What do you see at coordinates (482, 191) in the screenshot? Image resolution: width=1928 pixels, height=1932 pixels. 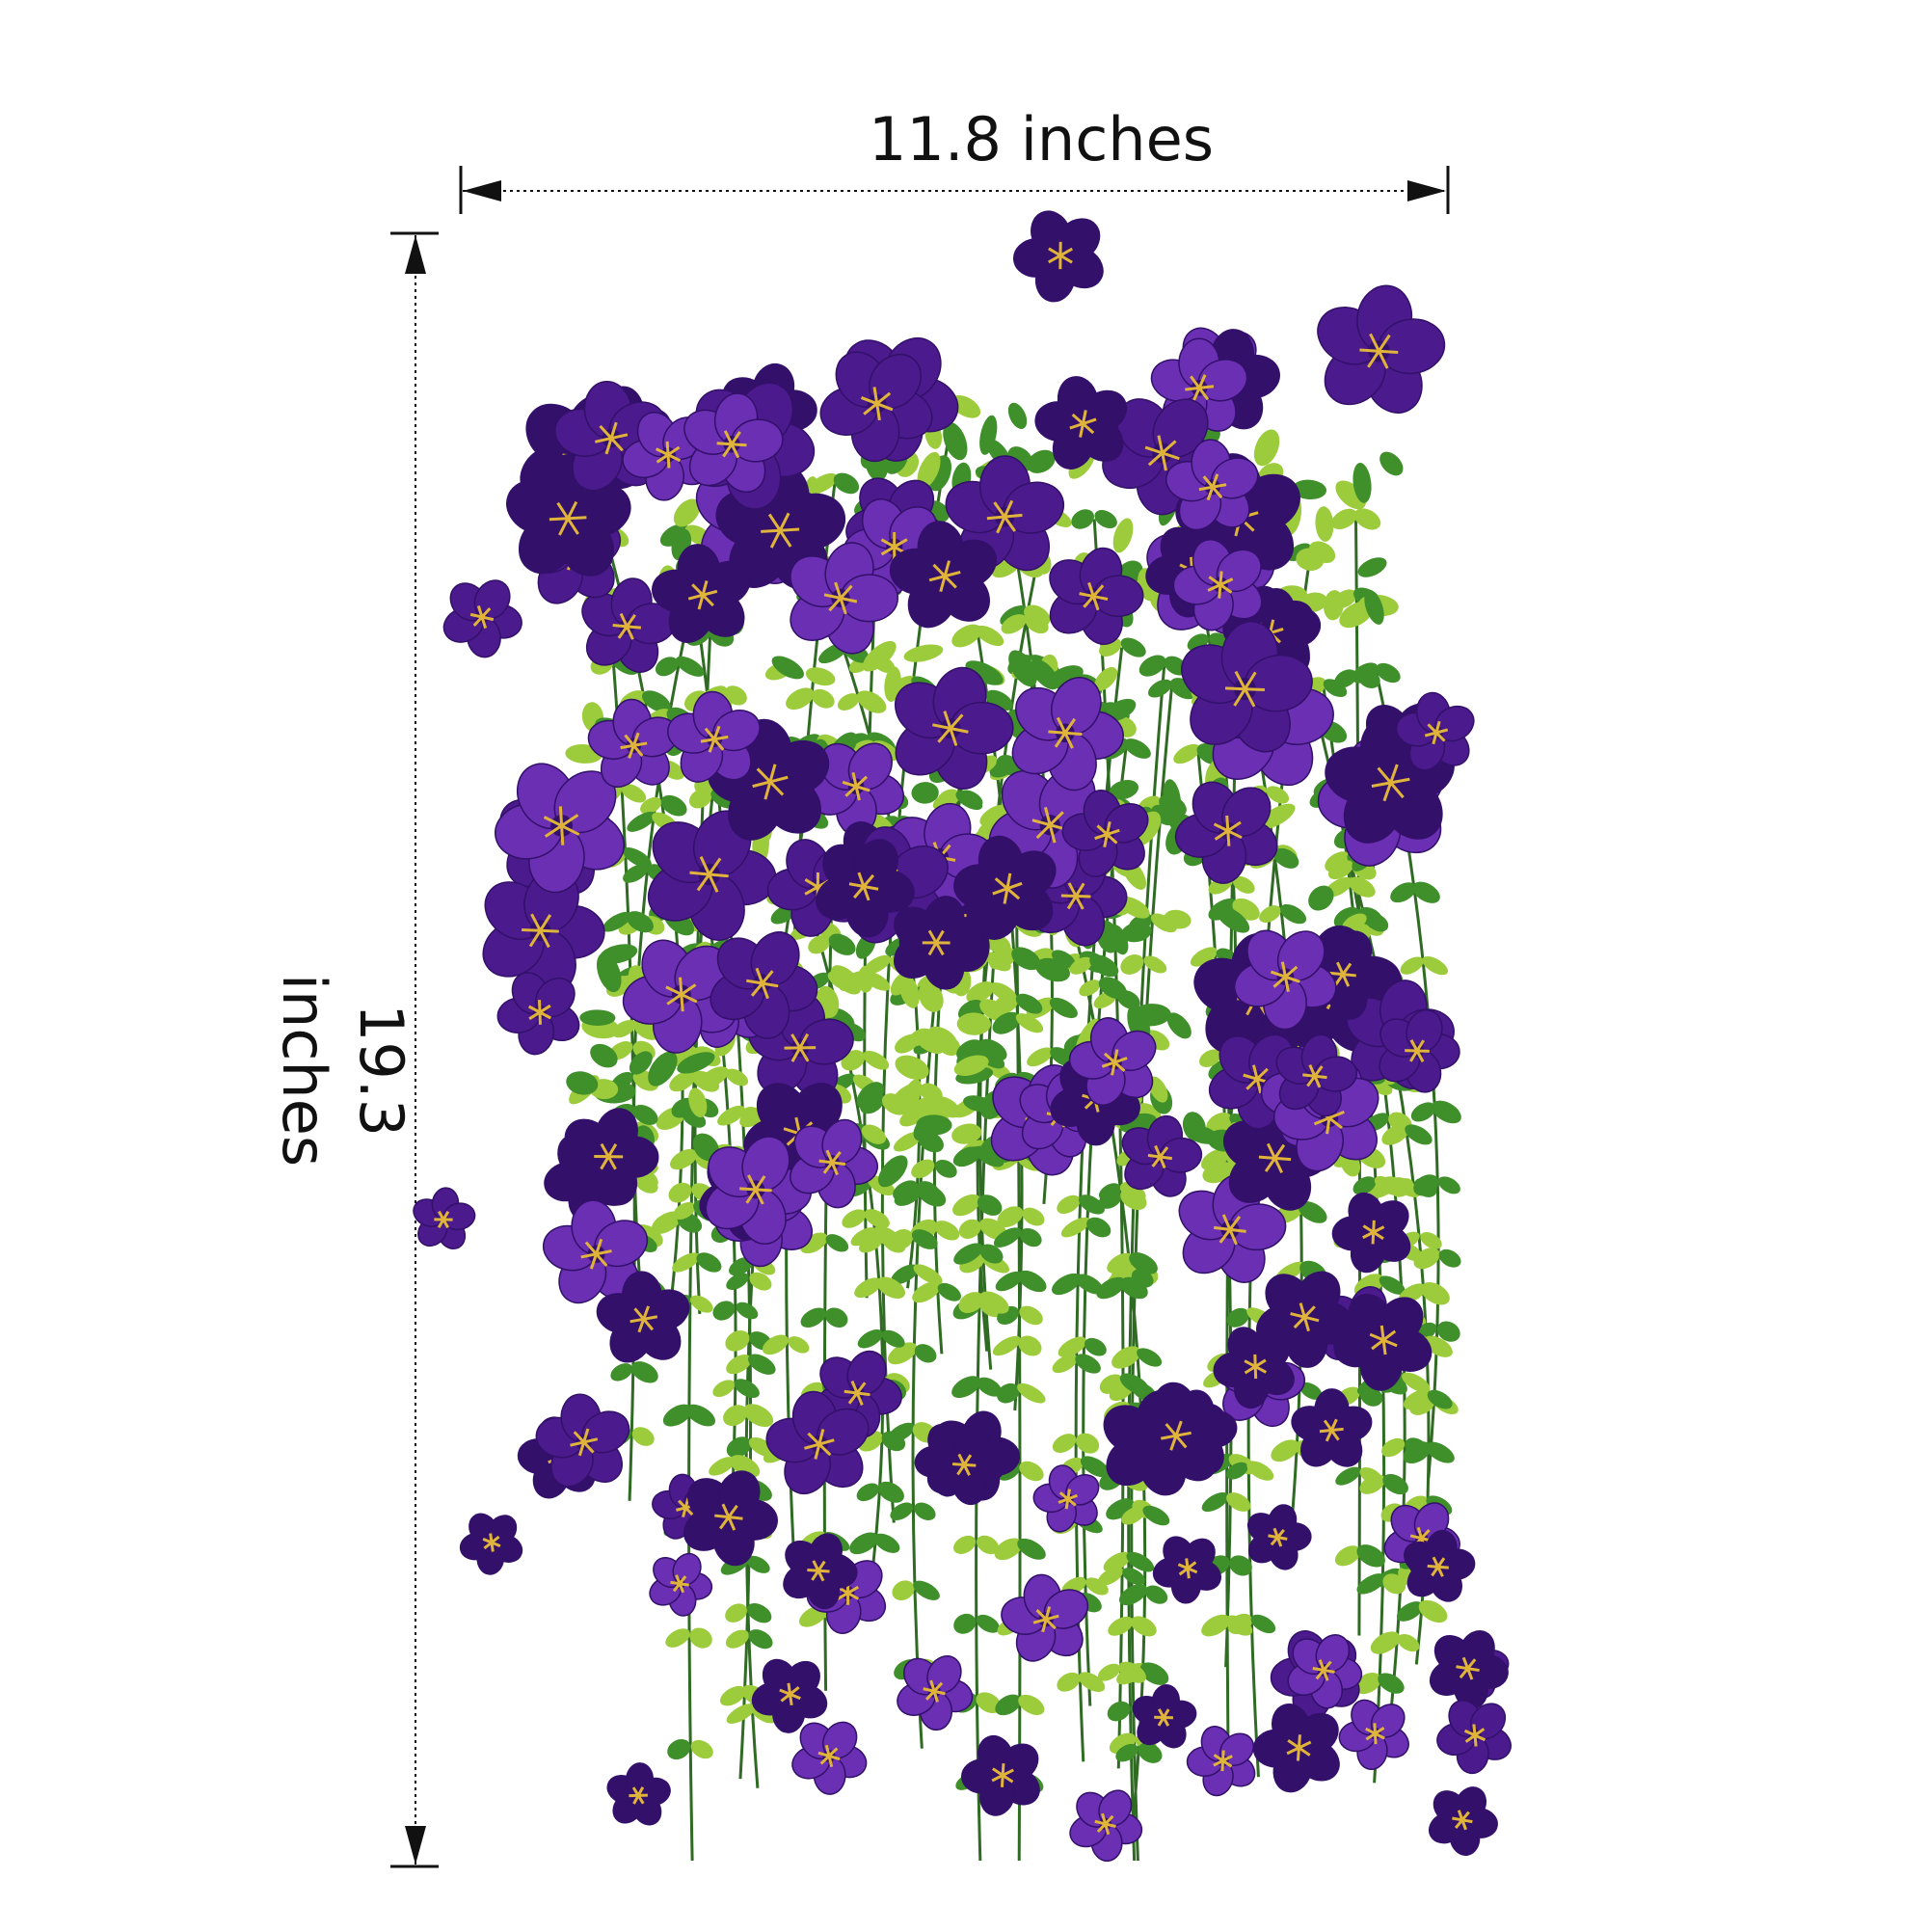 I see `arrow-left-icon` at bounding box center [482, 191].